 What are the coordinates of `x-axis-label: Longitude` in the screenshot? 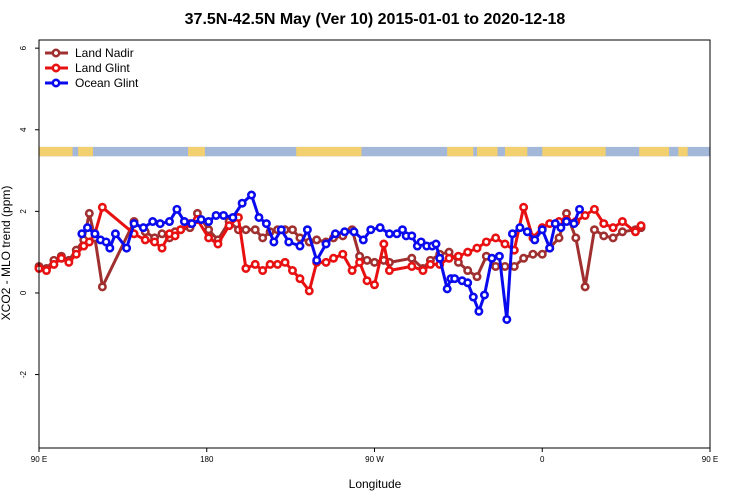 It's located at (375, 484).